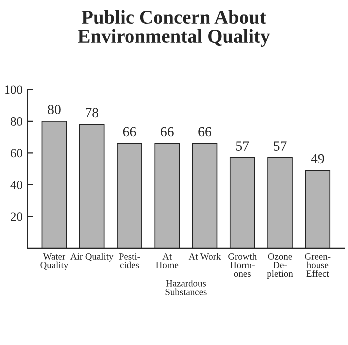  Describe the element at coordinates (16, 121) in the screenshot. I see `y-tick-label: 80` at that location.